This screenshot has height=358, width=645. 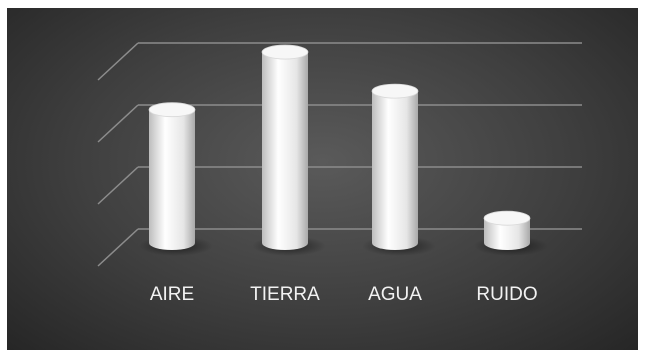 I want to click on category-labels: AIRE TIERRA AGUA RUIDO, so click(x=344, y=294).